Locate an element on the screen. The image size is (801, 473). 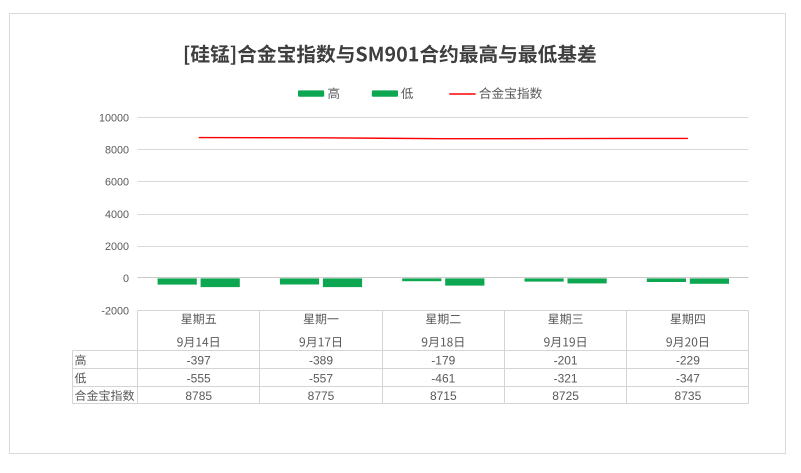
svg-text: 2000 is located at coordinates (117, 247).